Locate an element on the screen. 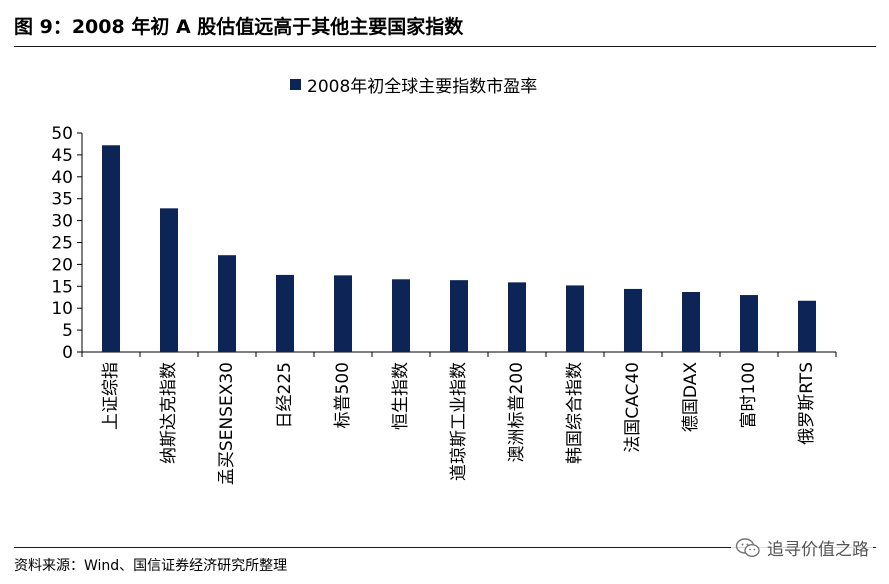 This screenshot has width=889, height=584. y-tick-label: 30 is located at coordinates (62, 222).